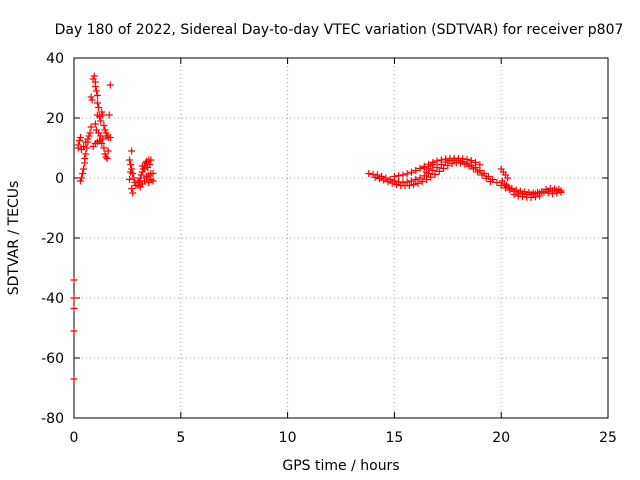  What do you see at coordinates (59, 179) in the screenshot?
I see `y-tick-label: 0` at bounding box center [59, 179].